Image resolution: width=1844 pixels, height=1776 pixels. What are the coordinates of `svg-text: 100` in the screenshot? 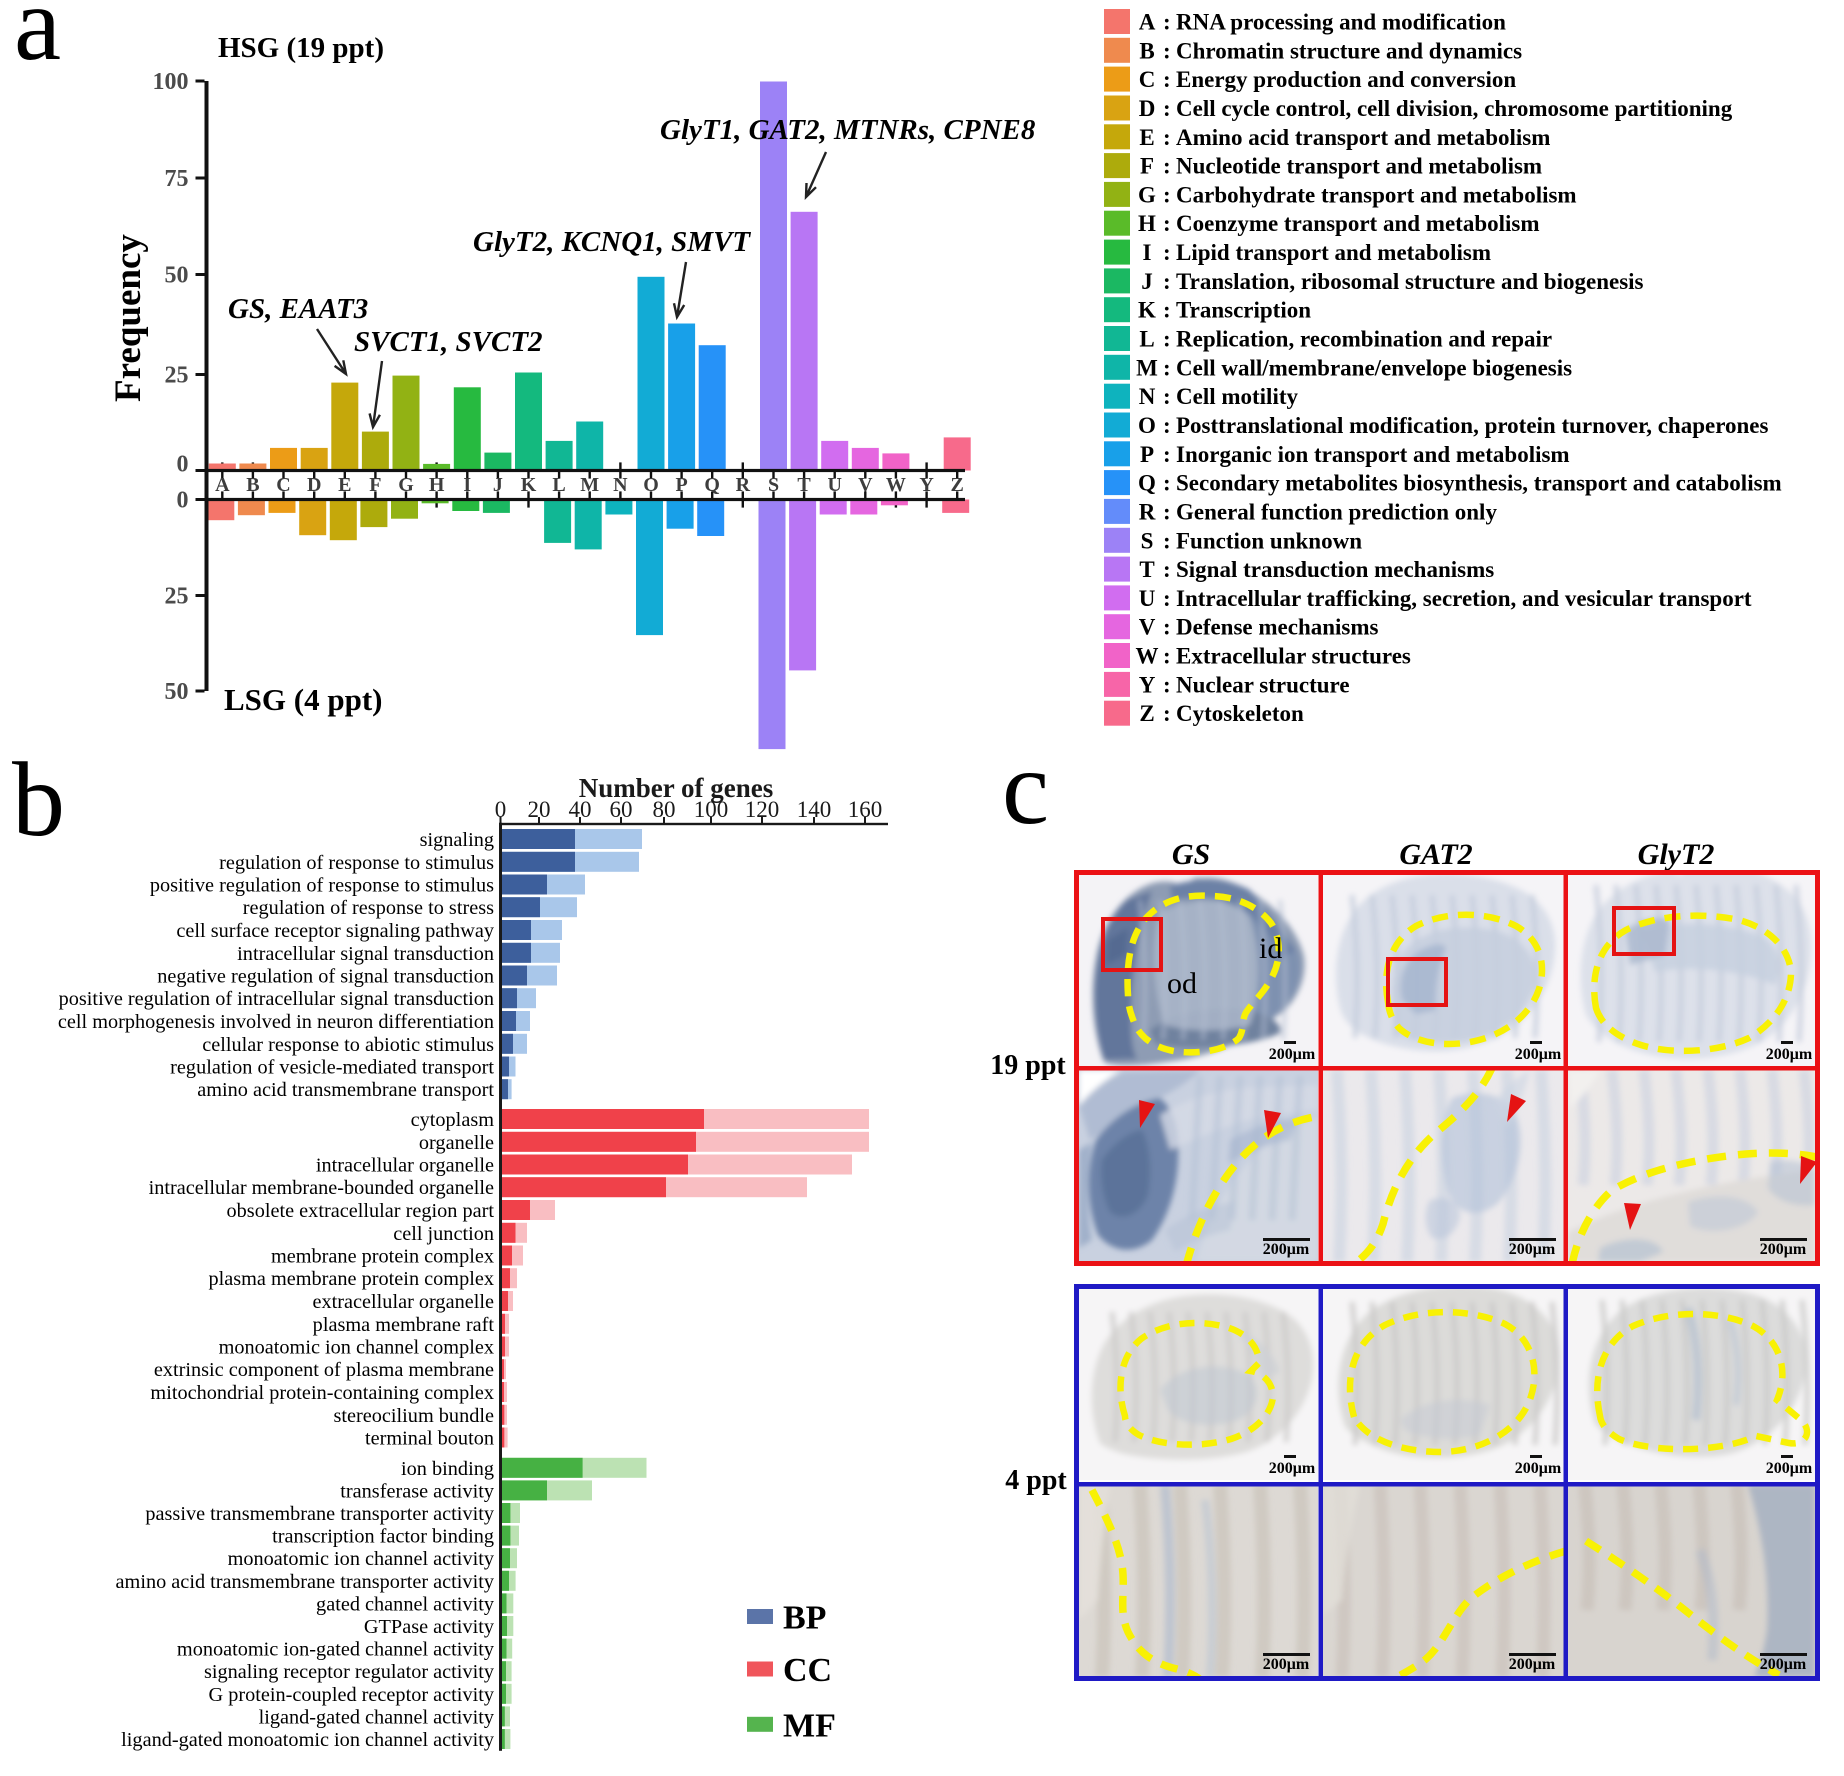 It's located at (171, 82).